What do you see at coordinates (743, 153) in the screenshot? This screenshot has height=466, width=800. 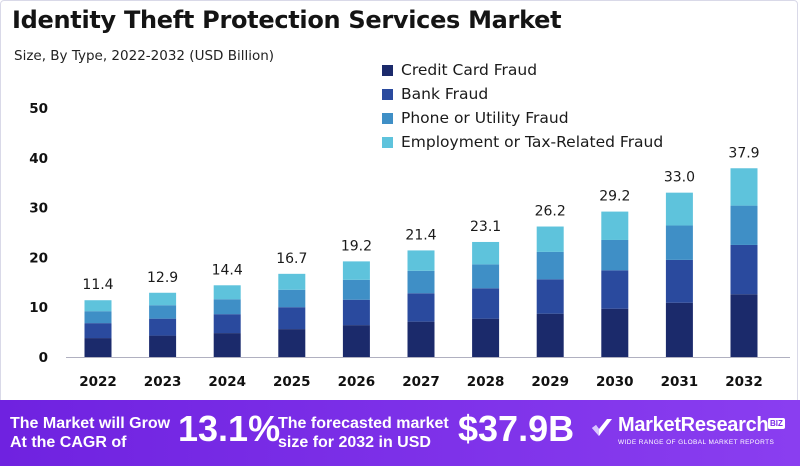 I see `bar-total-label: 37.9` at bounding box center [743, 153].